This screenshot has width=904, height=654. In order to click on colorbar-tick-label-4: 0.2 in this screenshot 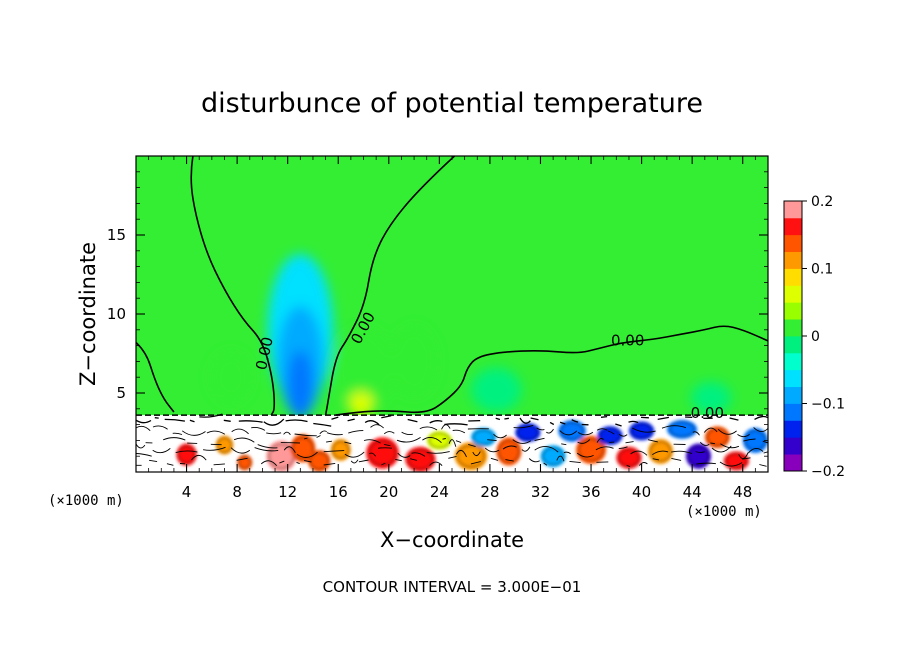, I will do `click(822, 202)`.